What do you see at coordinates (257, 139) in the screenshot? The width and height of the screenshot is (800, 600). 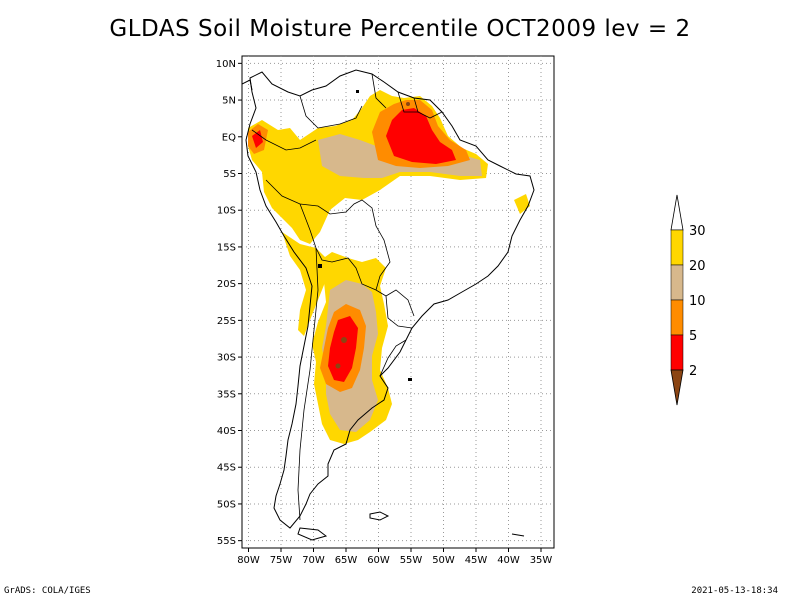 I see `shade-red-ecuador` at bounding box center [257, 139].